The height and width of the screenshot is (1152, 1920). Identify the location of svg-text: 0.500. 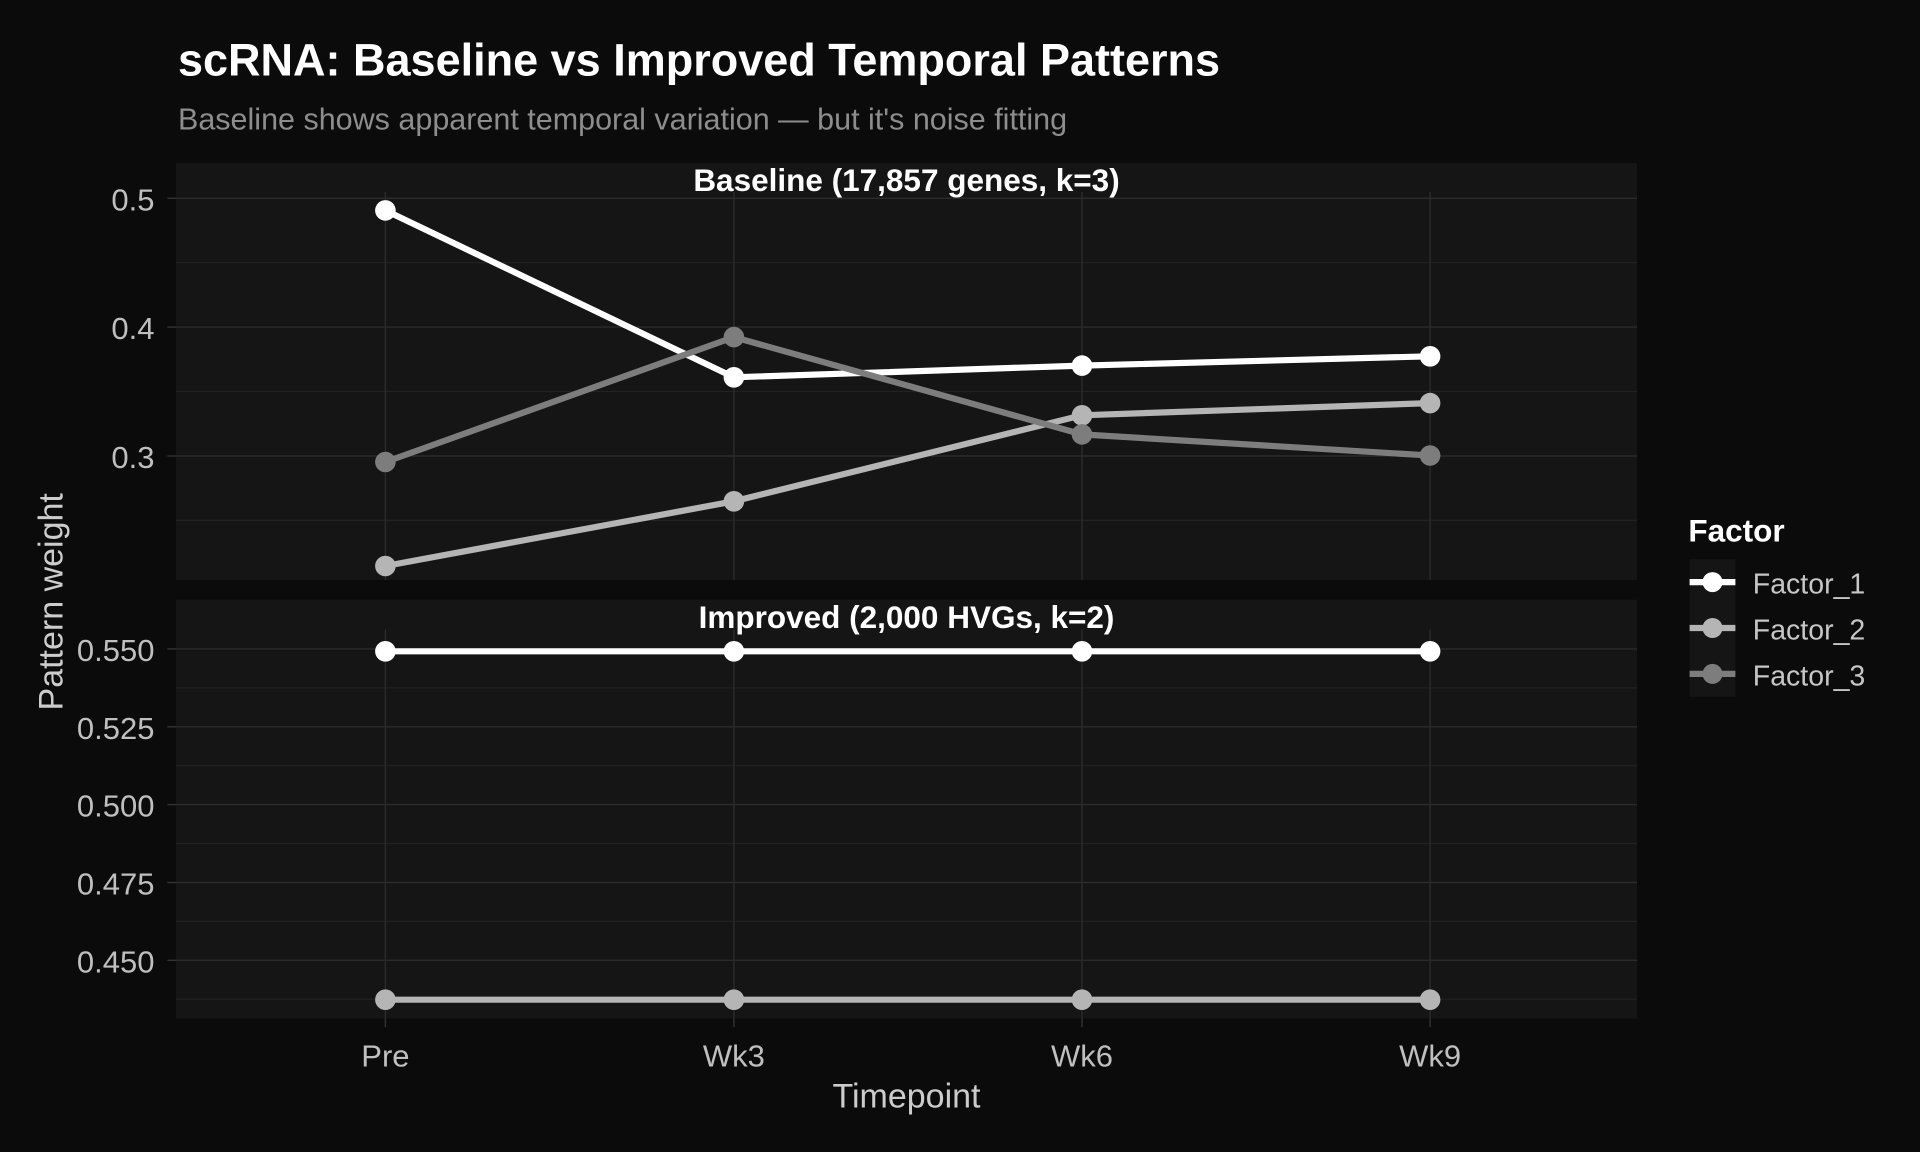
(116, 806).